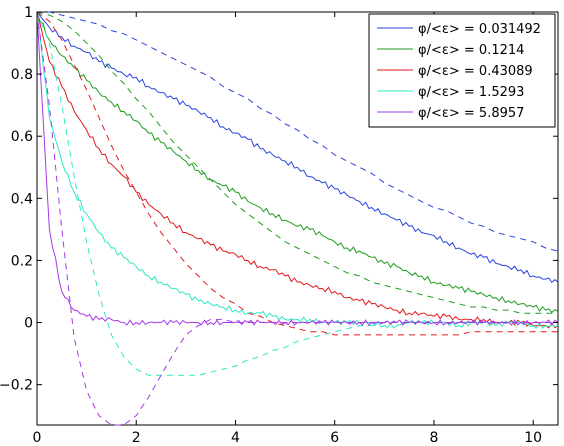  Describe the element at coordinates (22, 261) in the screenshot. I see `y-tick-label: 0.2` at that location.